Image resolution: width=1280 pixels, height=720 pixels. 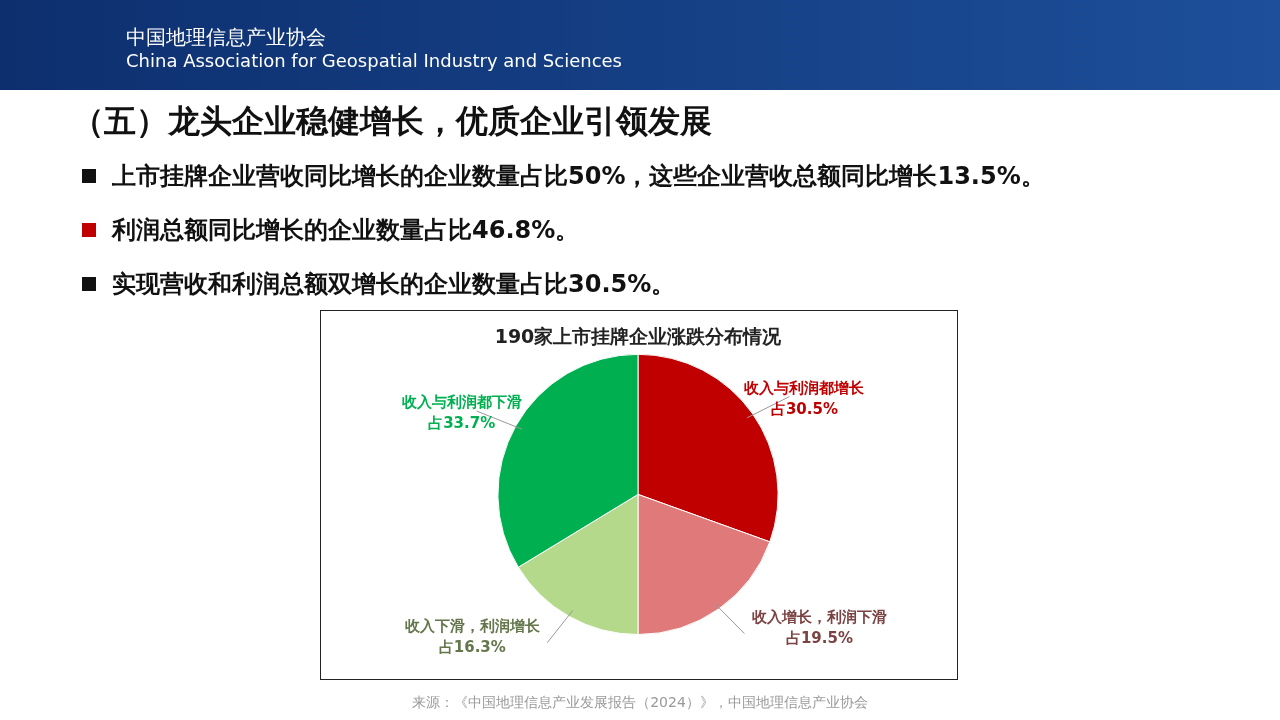 I want to click on text: （五）龙头企业稳健增长，优质企业引领发展, so click(x=392, y=121).